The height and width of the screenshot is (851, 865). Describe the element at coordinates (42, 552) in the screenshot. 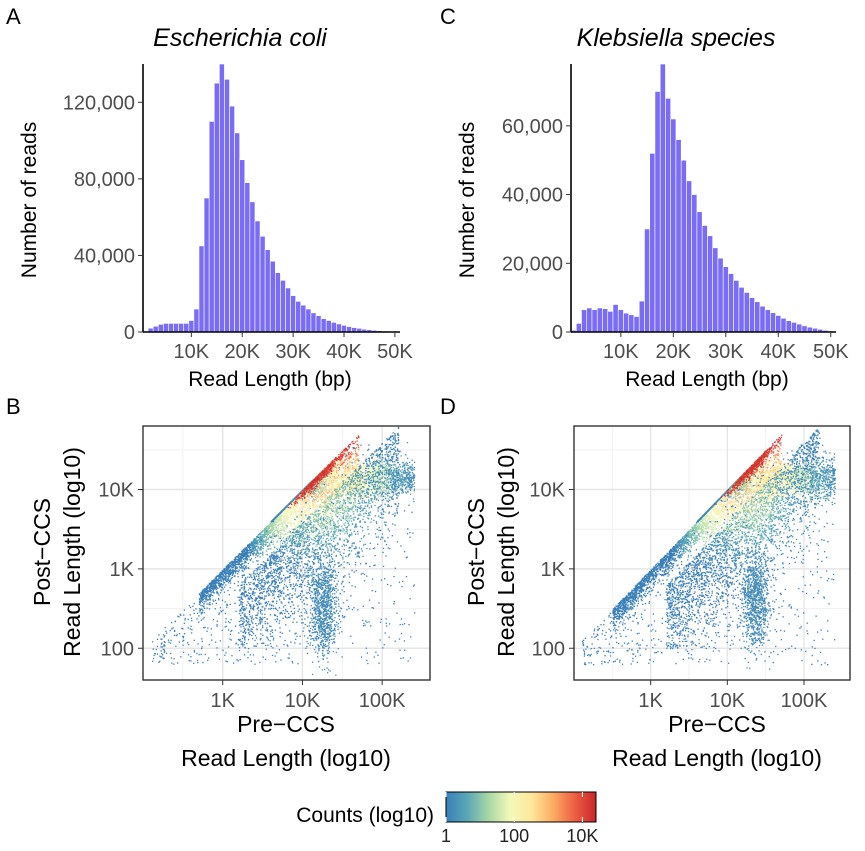

I see `panel-b-y-title-line1: Post−CCS` at that location.